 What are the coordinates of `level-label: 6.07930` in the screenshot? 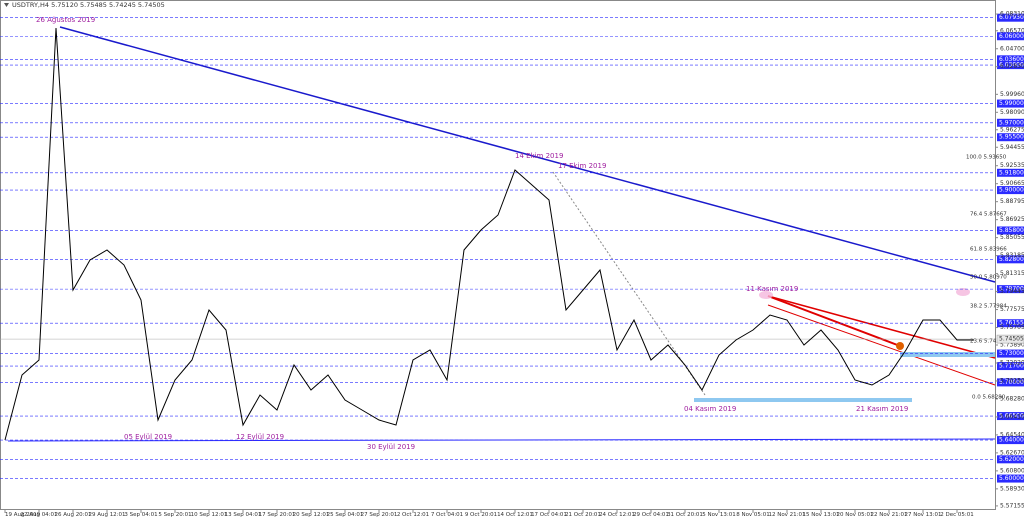 It's located at (1011, 17).